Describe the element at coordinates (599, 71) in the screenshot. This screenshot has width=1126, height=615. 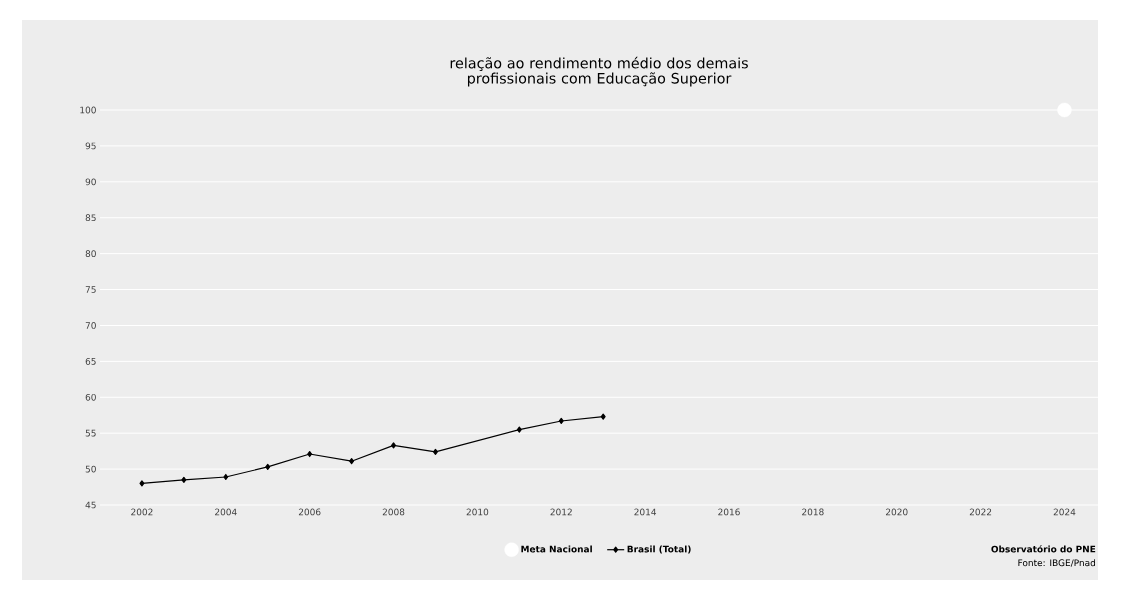
I see `chart-title: relação ao rendimento médio dos demais profissionais com Educação Superior` at that location.